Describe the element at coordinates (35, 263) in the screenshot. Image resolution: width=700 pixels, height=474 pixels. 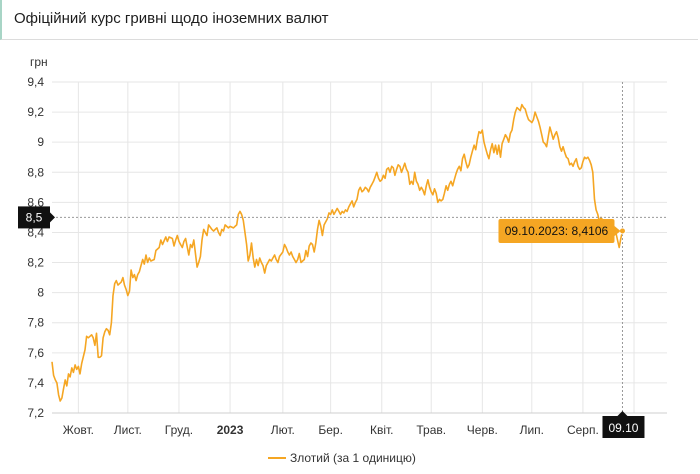
I see `y-tick-label: 8,2` at that location.